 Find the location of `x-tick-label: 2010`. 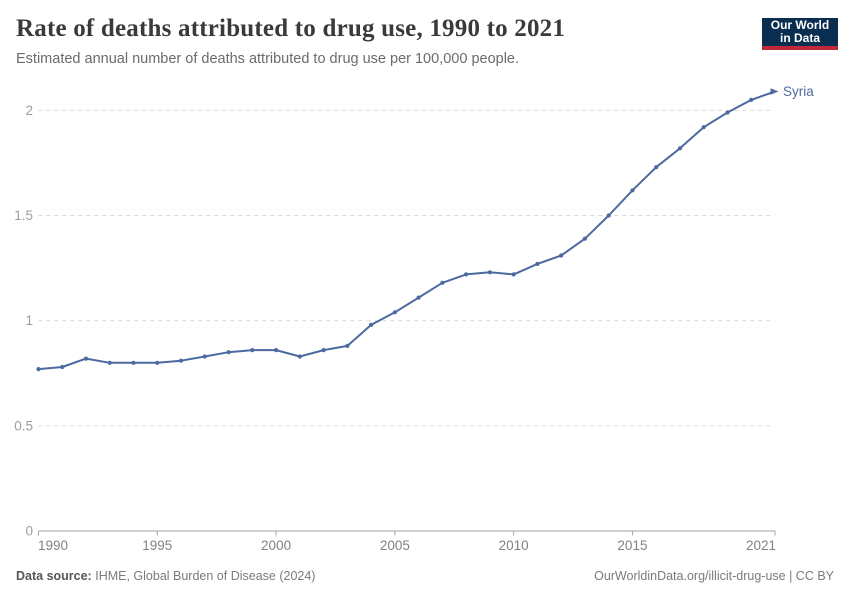

x-tick-label: 2010 is located at coordinates (514, 545).